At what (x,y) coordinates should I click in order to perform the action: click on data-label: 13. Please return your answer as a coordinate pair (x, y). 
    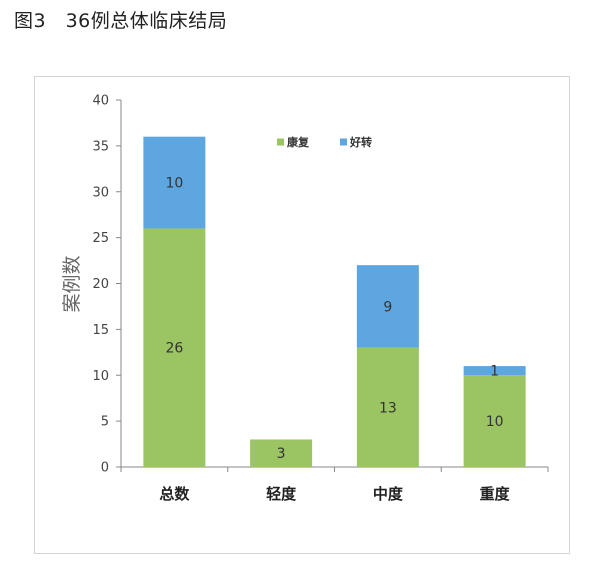
    Looking at the image, I should click on (388, 408).